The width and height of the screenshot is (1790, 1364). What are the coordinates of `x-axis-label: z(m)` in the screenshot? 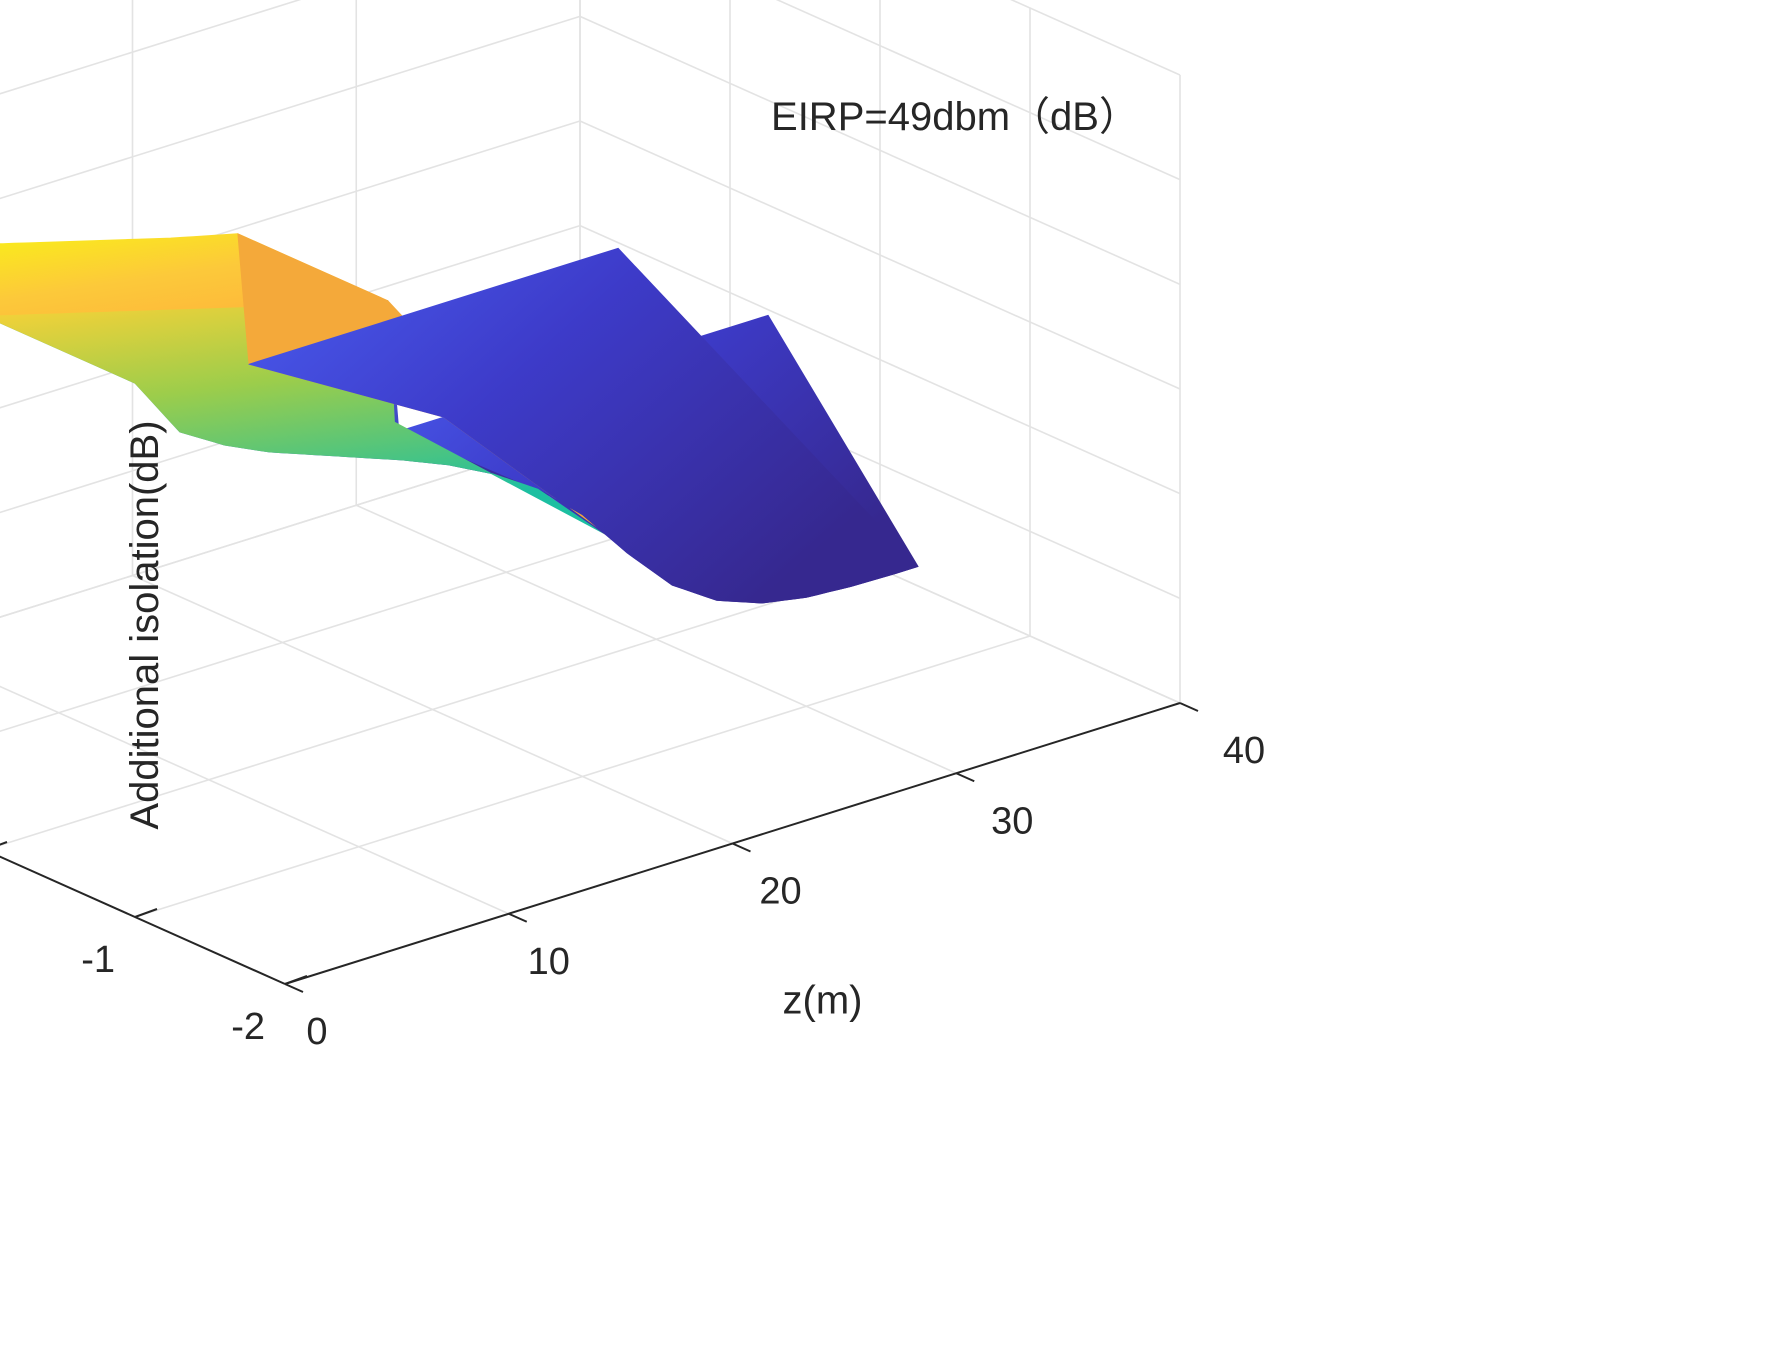 It's located at (823, 1001).